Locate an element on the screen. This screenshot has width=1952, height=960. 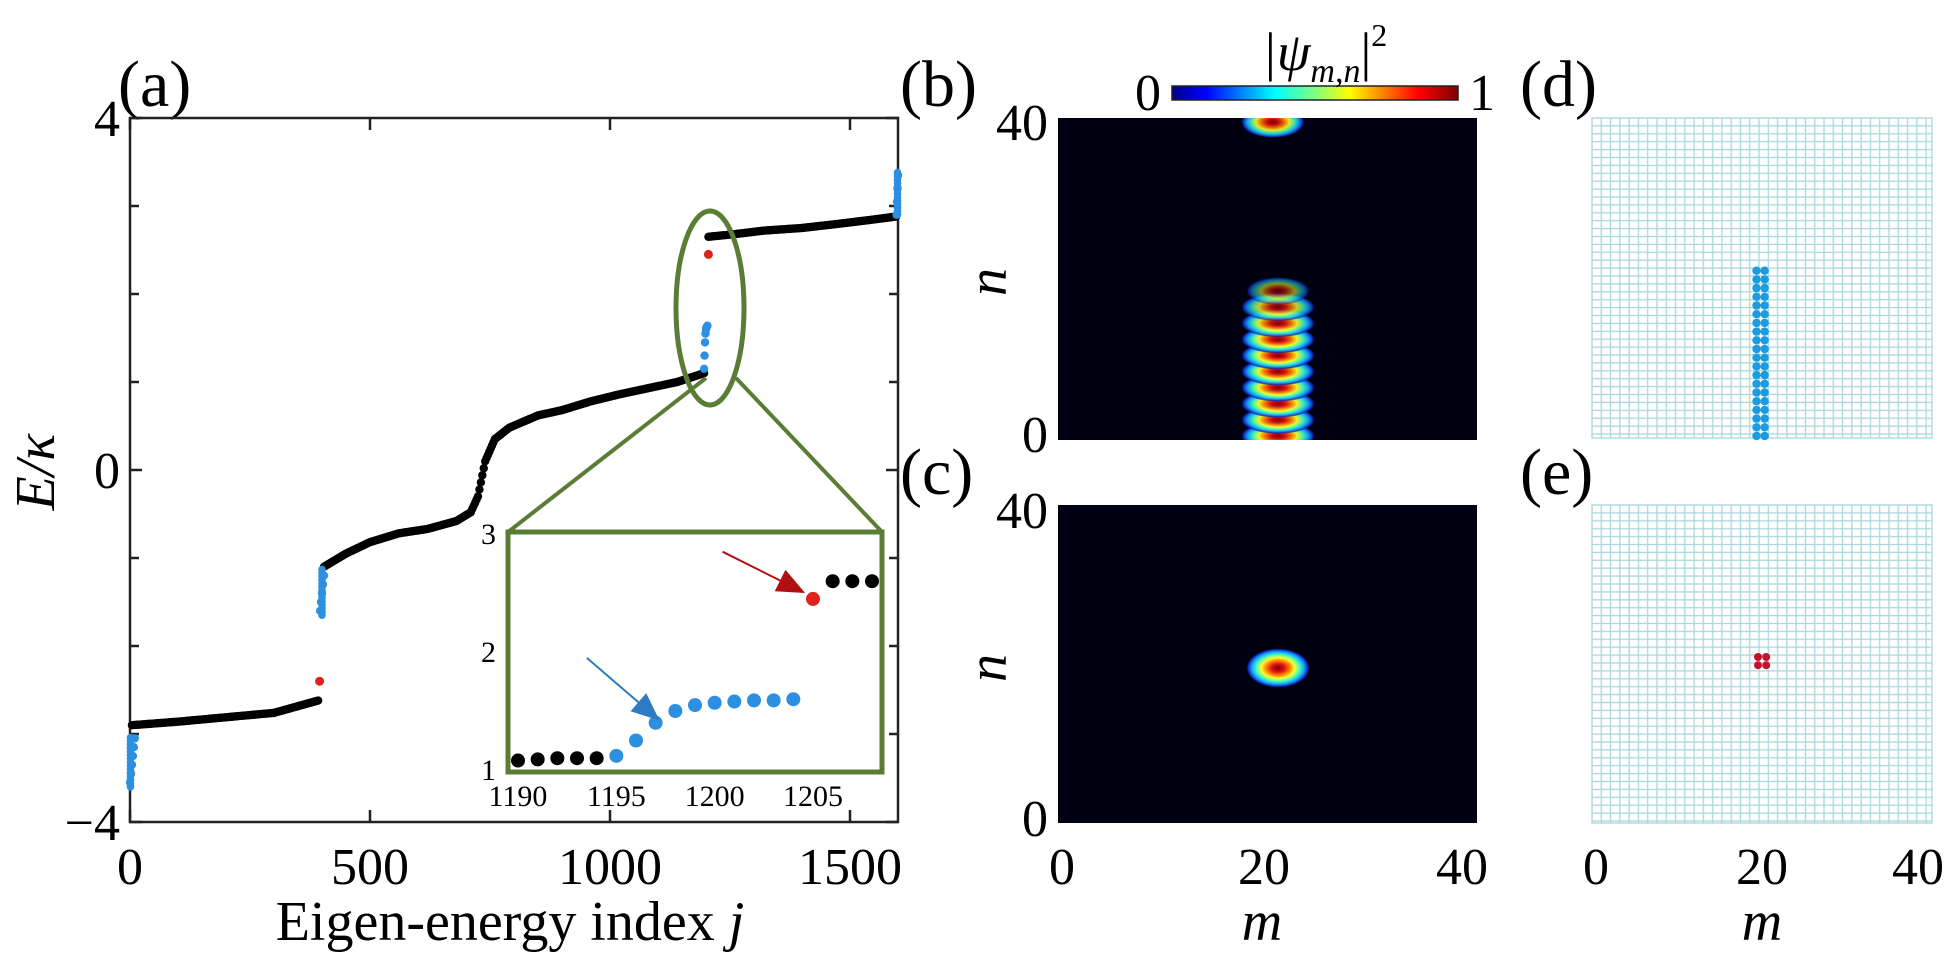
panel-label-c: (c) is located at coordinates (936, 472).